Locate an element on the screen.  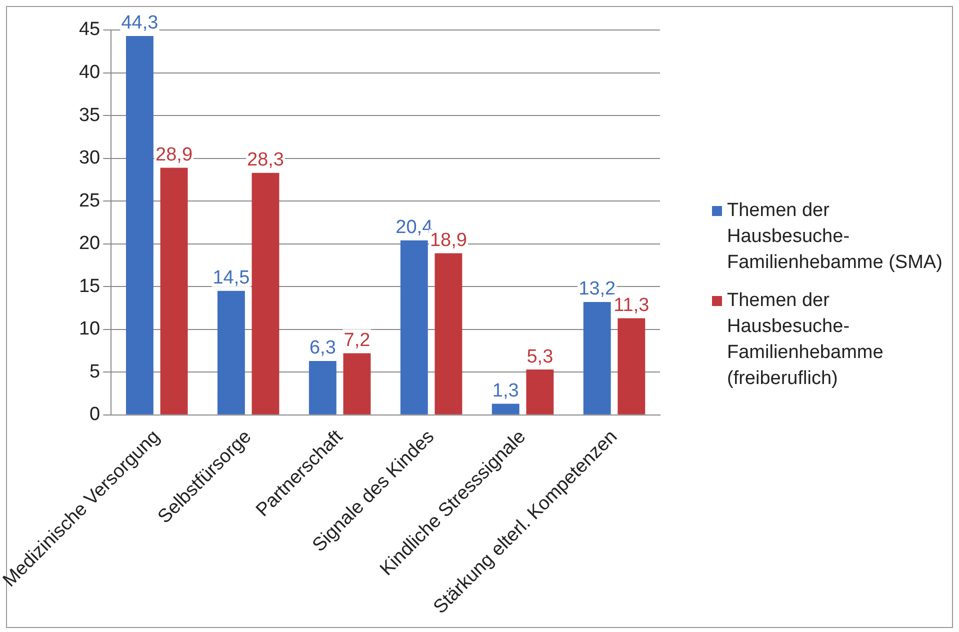
legend-label: Themen der Hausbesuche-Familienhebamme (SMA) is located at coordinates (835, 237).